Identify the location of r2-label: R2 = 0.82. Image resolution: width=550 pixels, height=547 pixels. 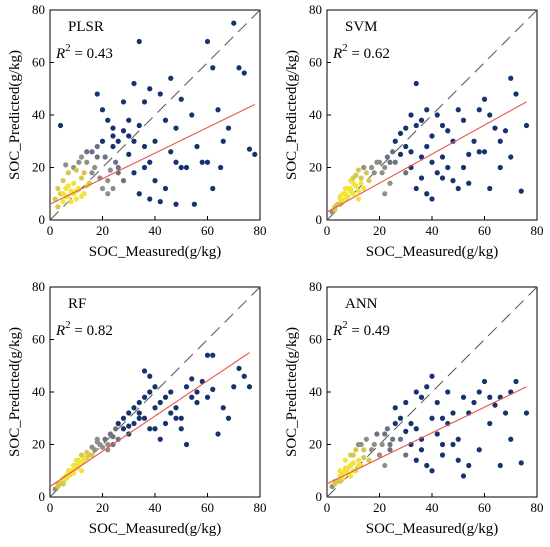
(84, 329).